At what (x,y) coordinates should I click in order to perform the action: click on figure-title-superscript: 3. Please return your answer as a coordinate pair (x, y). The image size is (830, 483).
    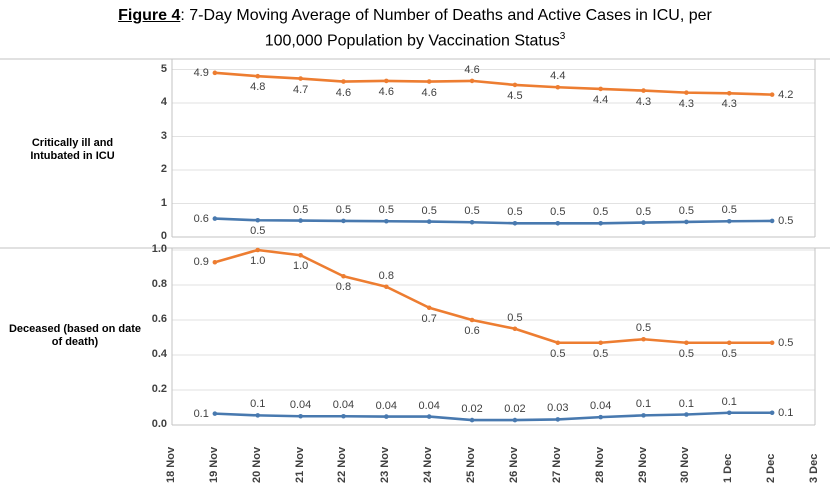
    Looking at the image, I should click on (562, 36).